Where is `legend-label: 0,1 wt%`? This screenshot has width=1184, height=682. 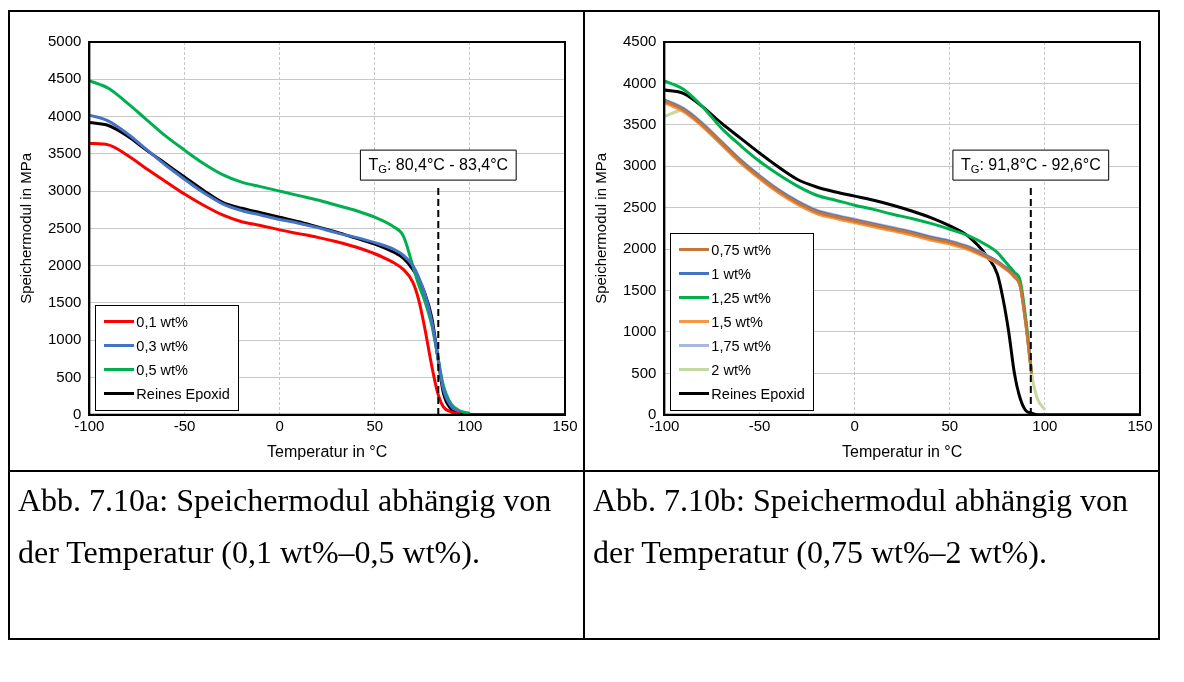
legend-label: 0,1 wt% is located at coordinates (162, 321).